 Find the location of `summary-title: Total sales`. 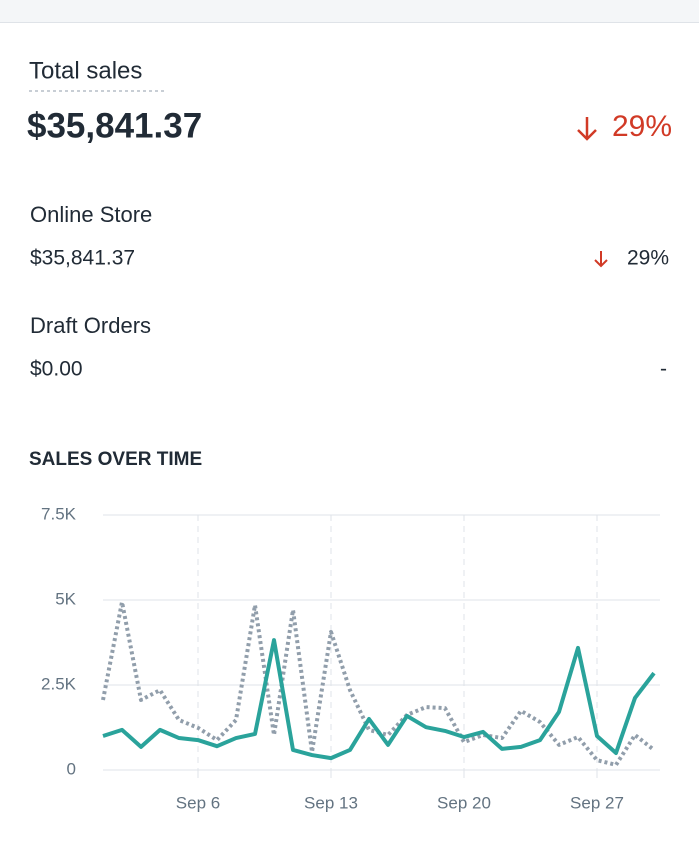

summary-title: Total sales is located at coordinates (85, 70).